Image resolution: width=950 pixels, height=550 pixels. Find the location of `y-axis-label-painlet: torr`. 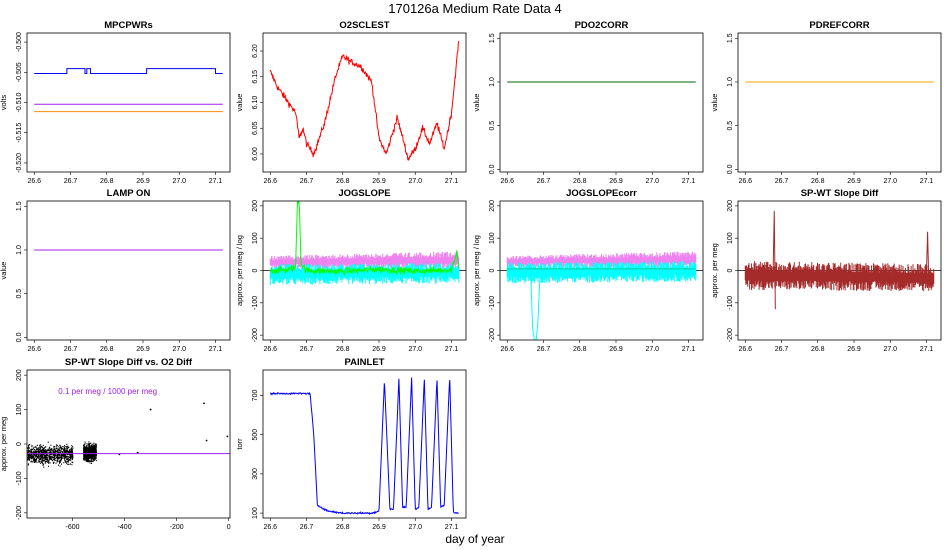

y-axis-label-painlet: torr is located at coordinates (239, 444).